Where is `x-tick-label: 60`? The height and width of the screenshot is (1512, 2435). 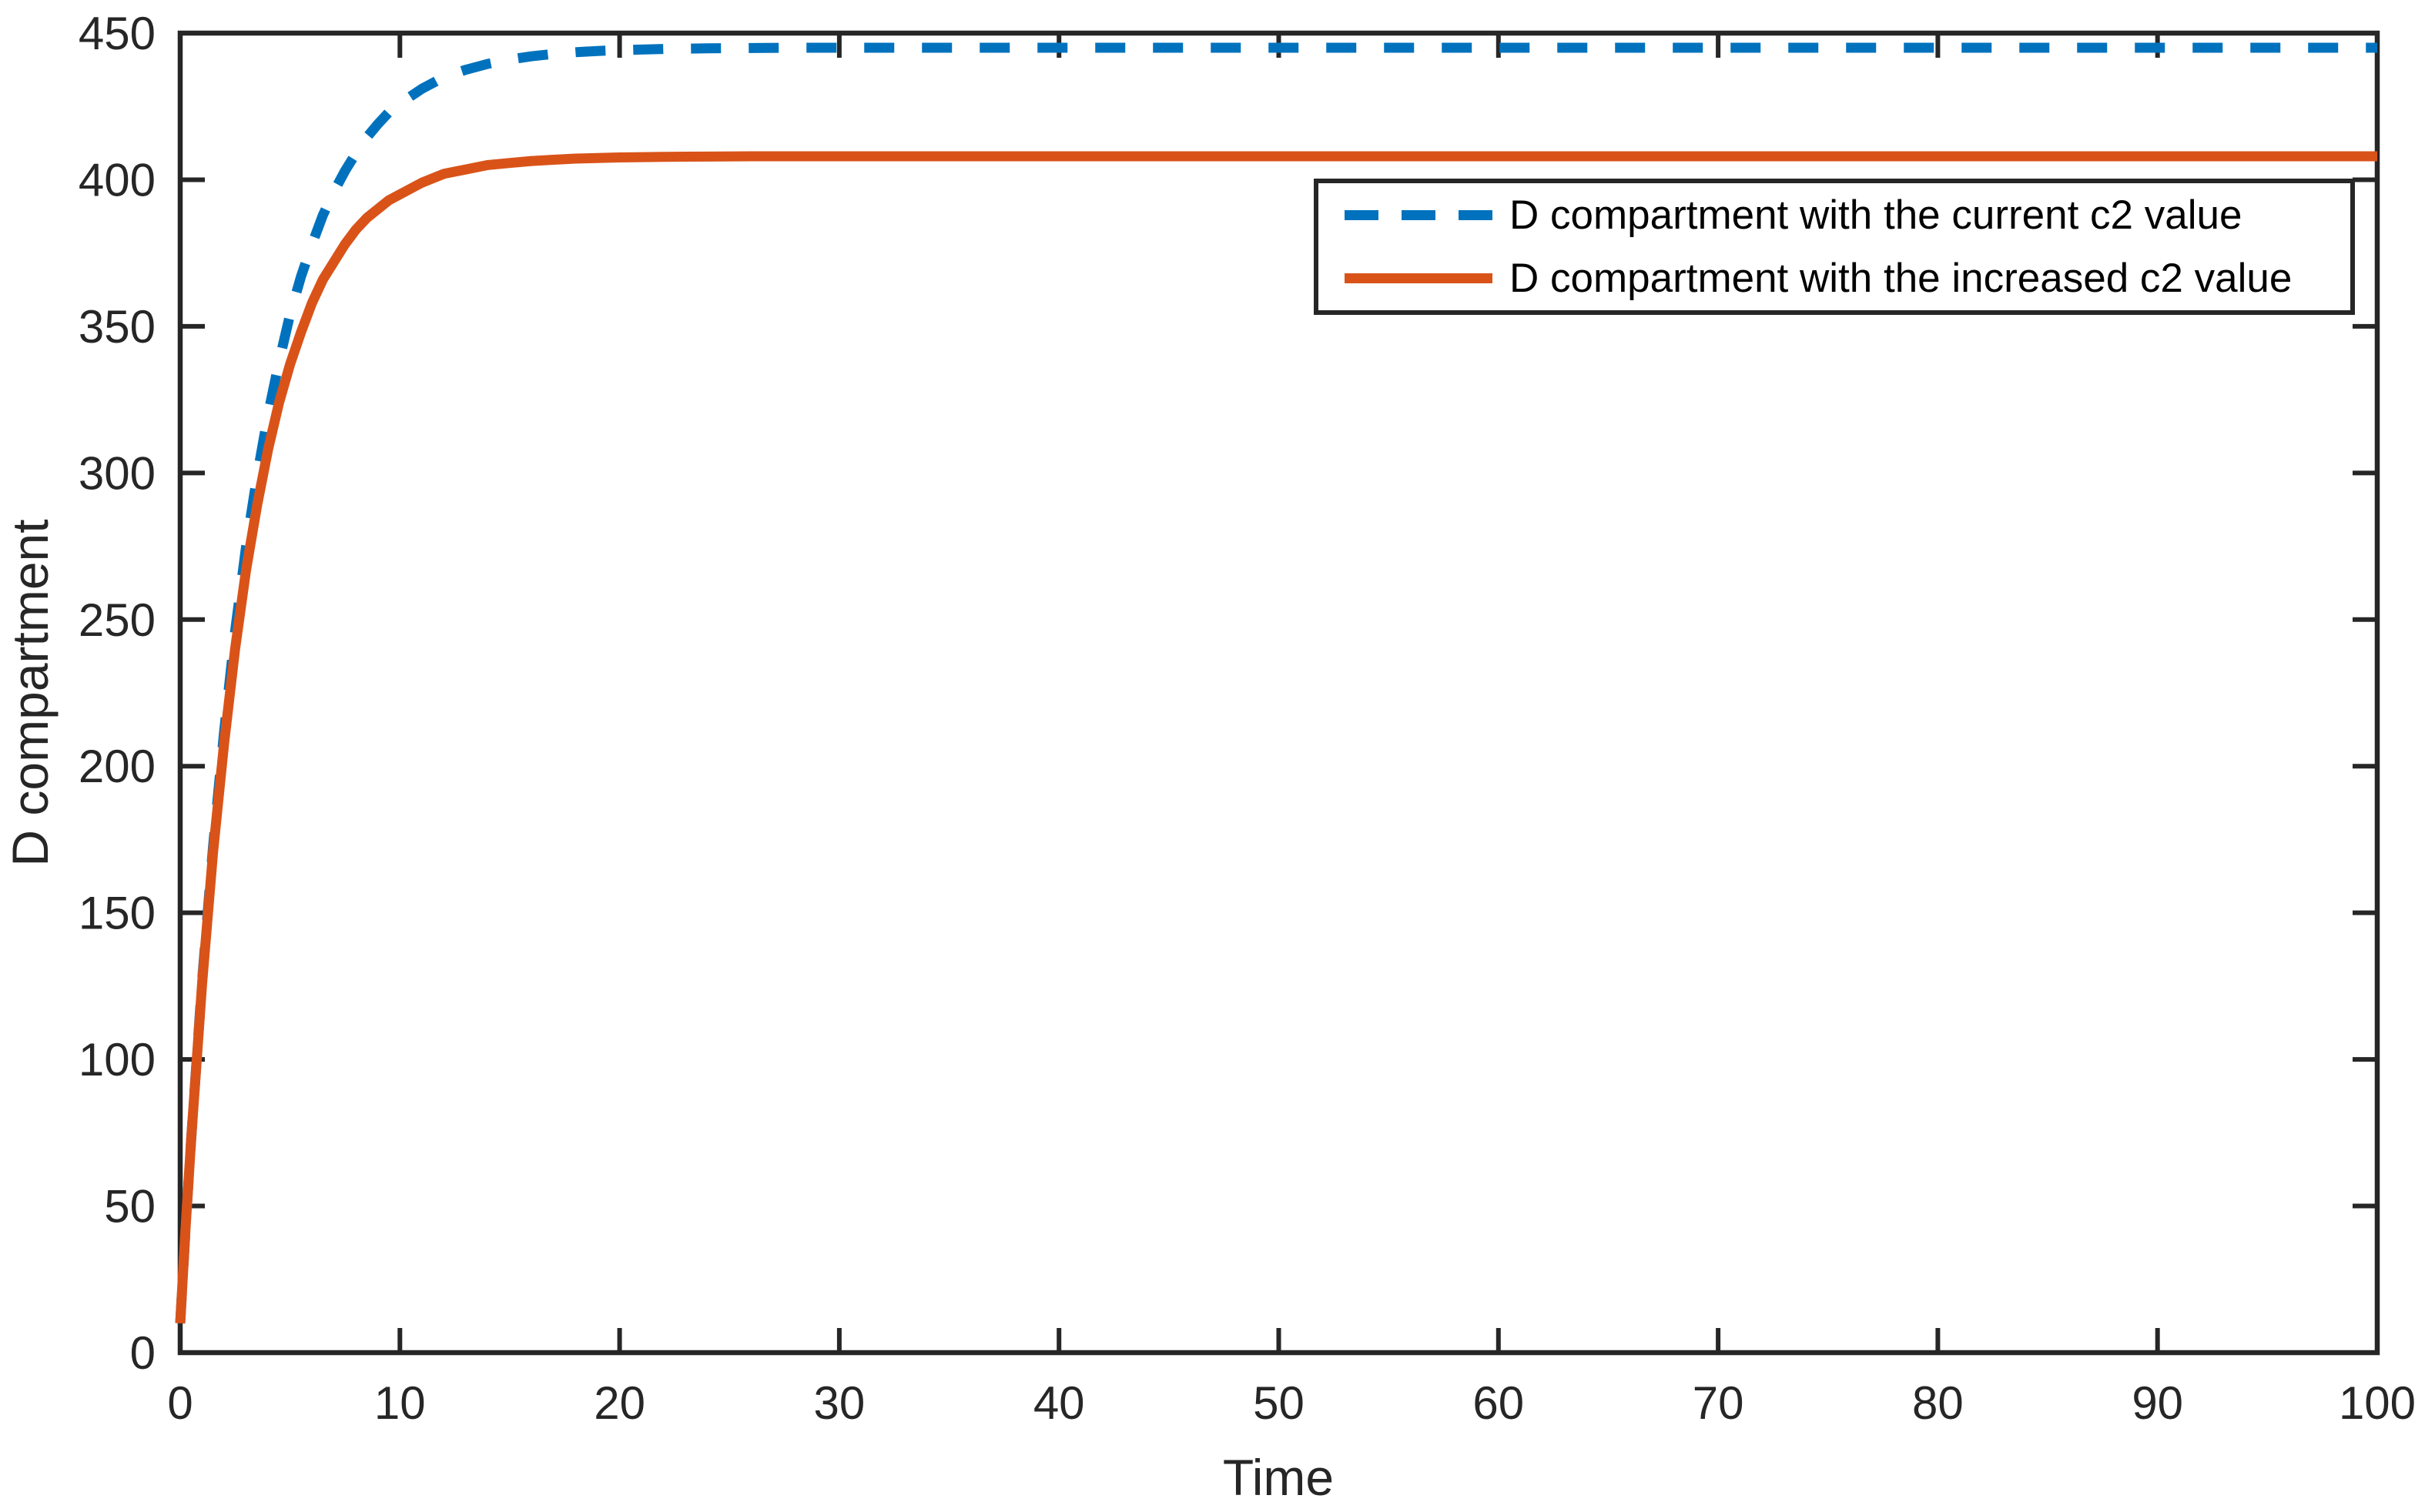 x-tick-label: 60 is located at coordinates (1498, 1403).